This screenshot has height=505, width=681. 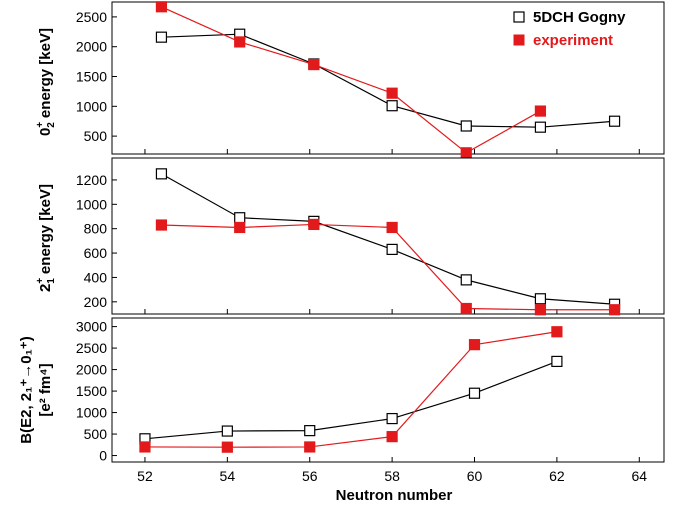 What do you see at coordinates (145, 476) in the screenshot?
I see `xtick-label: 52` at bounding box center [145, 476].